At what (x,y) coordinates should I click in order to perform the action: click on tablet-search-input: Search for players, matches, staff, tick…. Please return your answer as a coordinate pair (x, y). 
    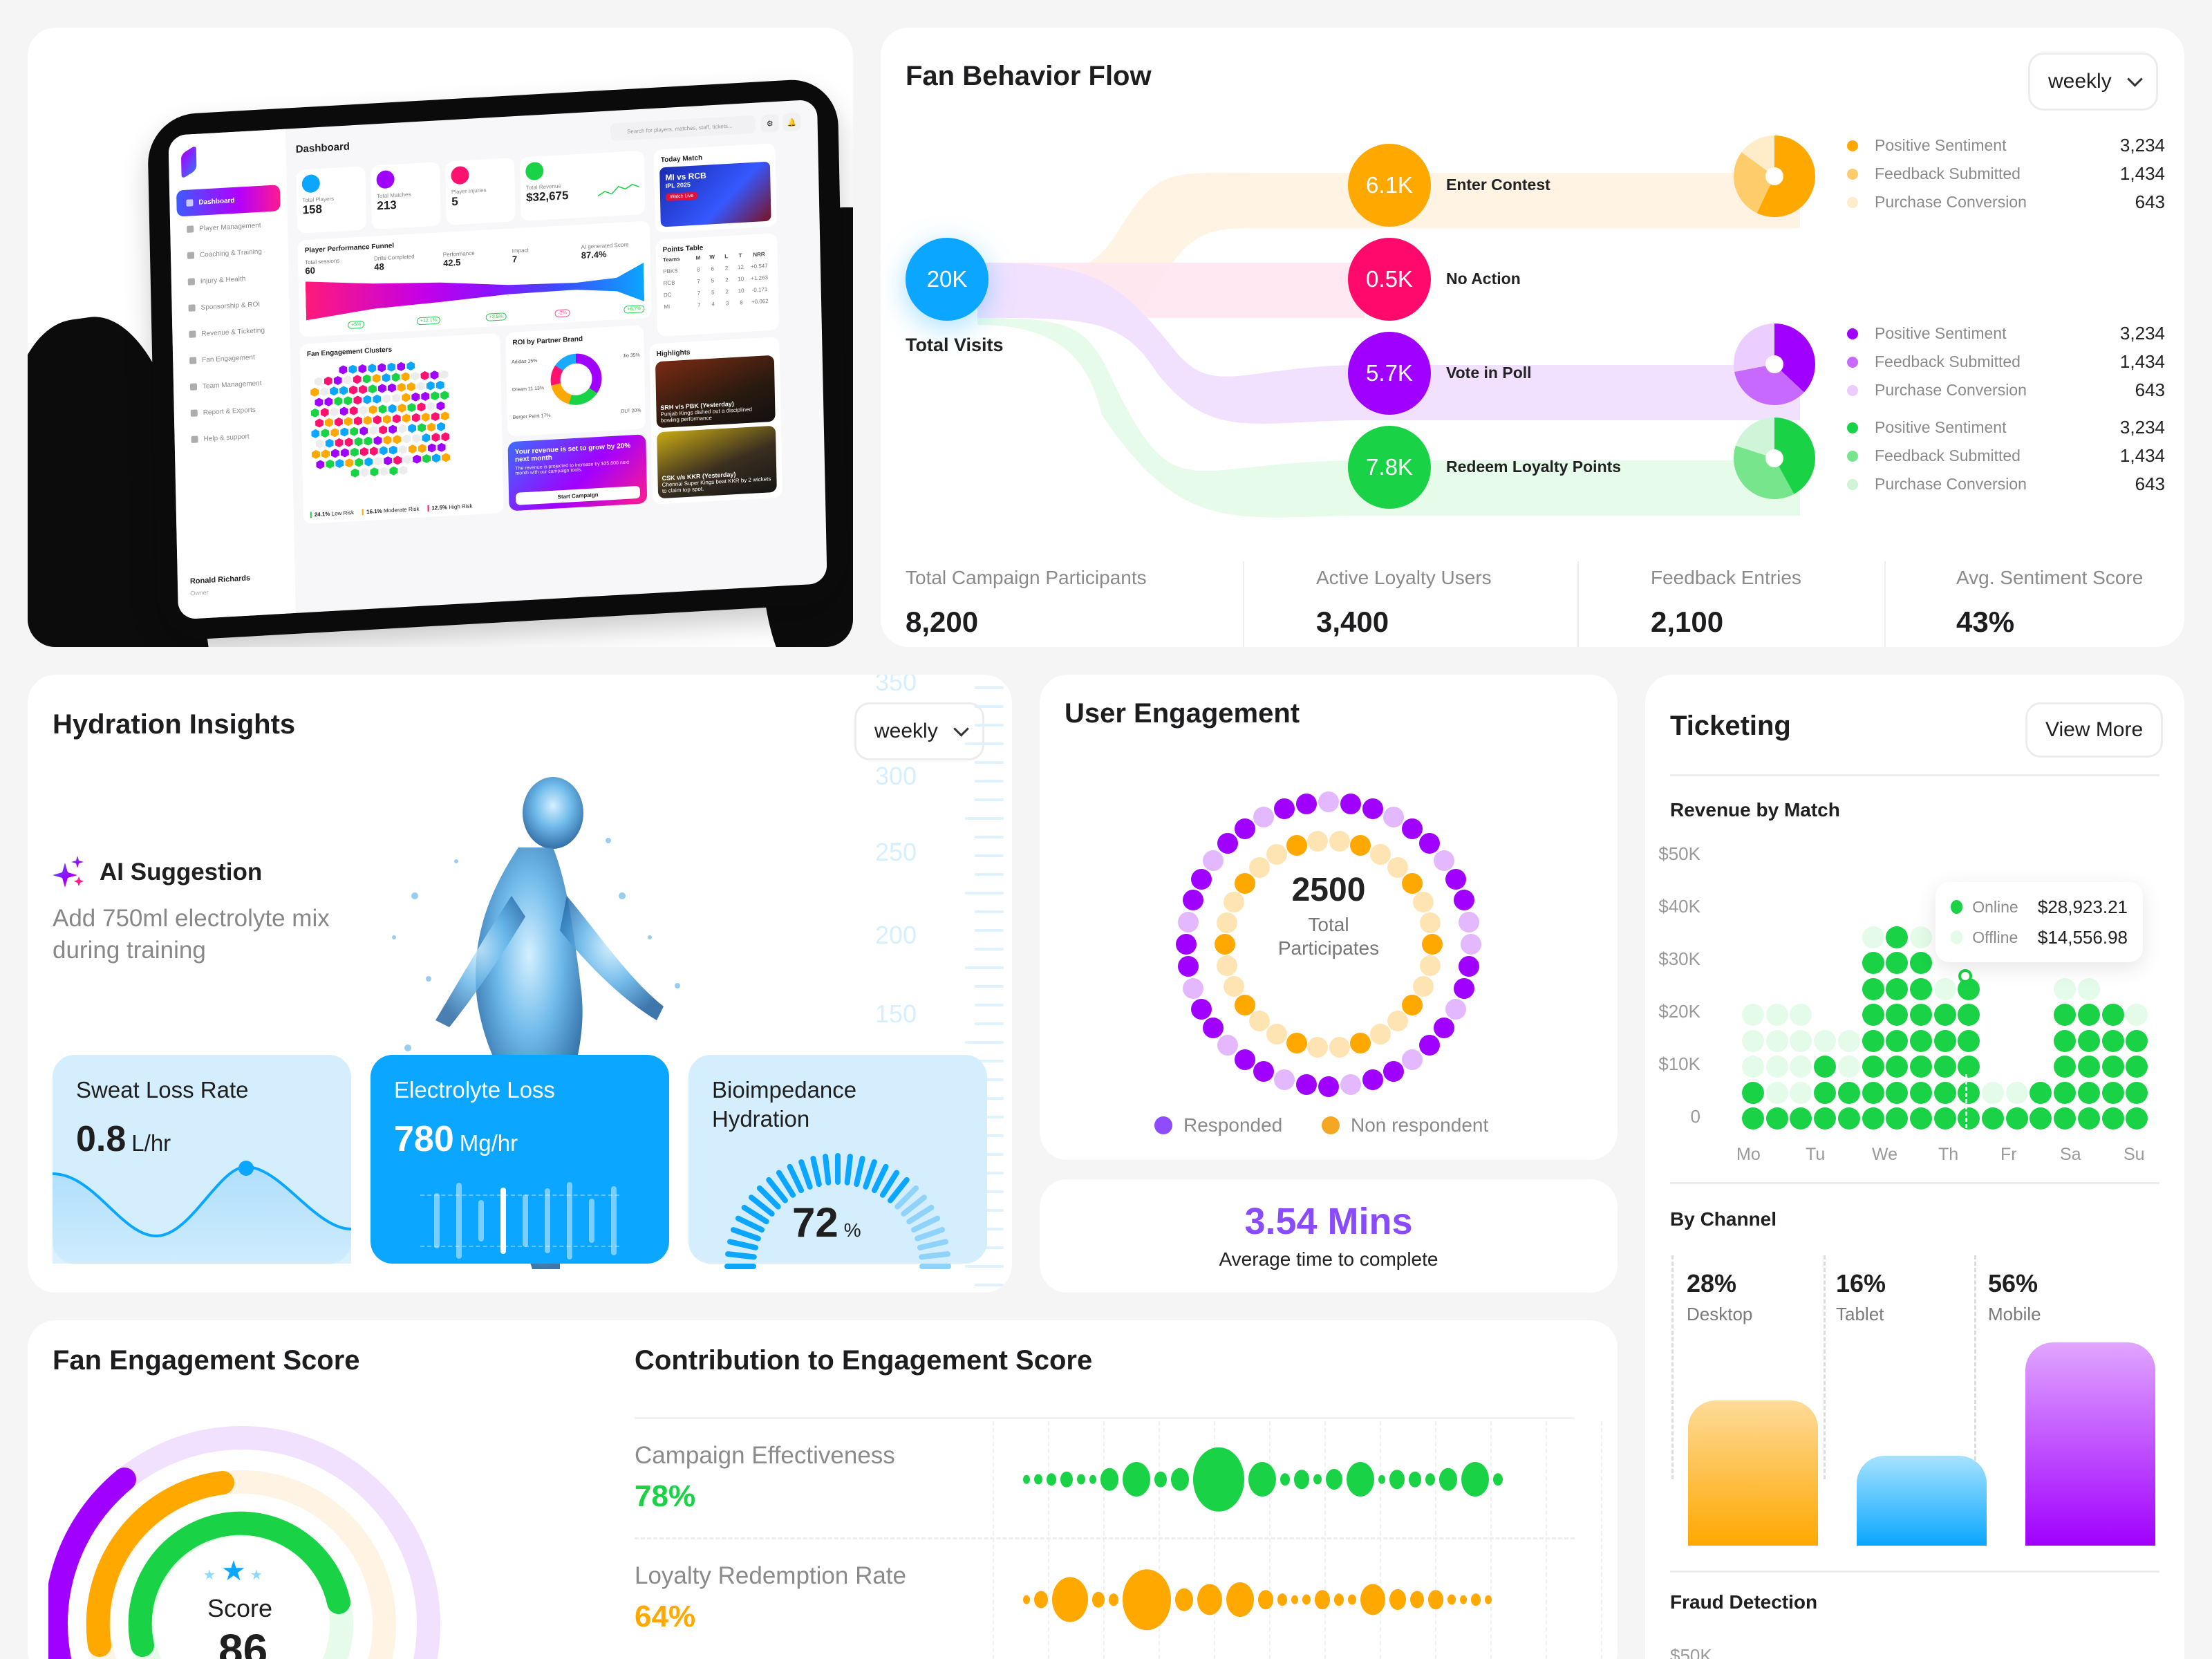
    Looking at the image, I should click on (683, 128).